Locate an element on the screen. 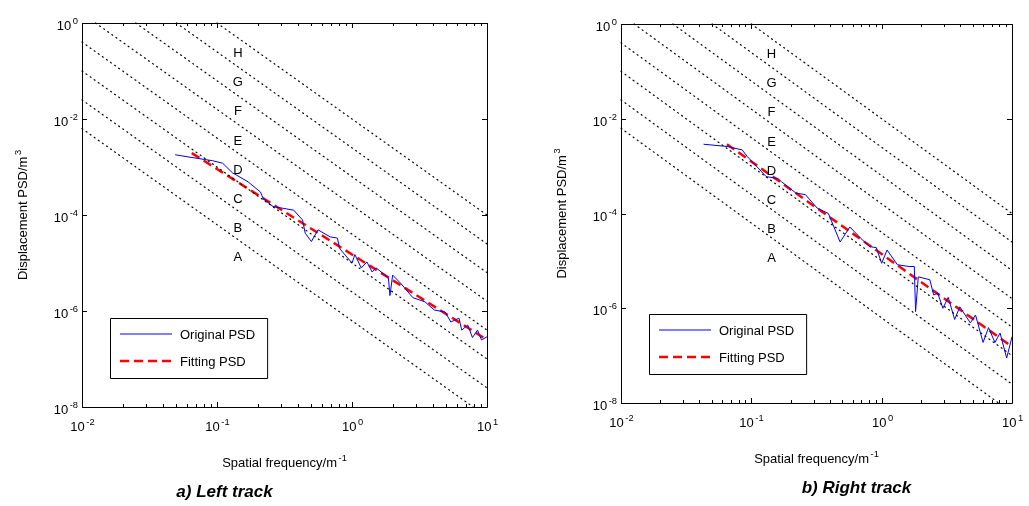  text: a) Left track is located at coordinates (225, 491).